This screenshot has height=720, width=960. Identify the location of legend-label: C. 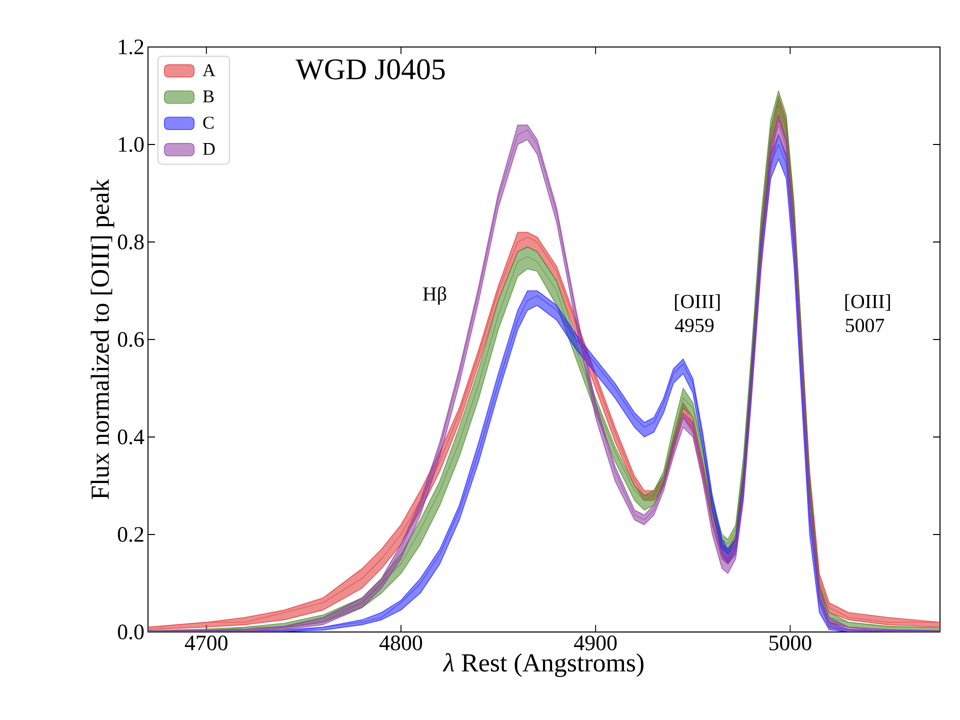
(208, 122).